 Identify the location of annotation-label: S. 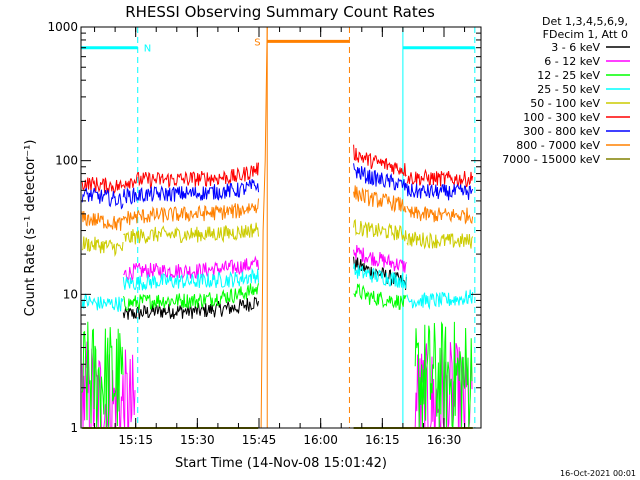
(257, 42).